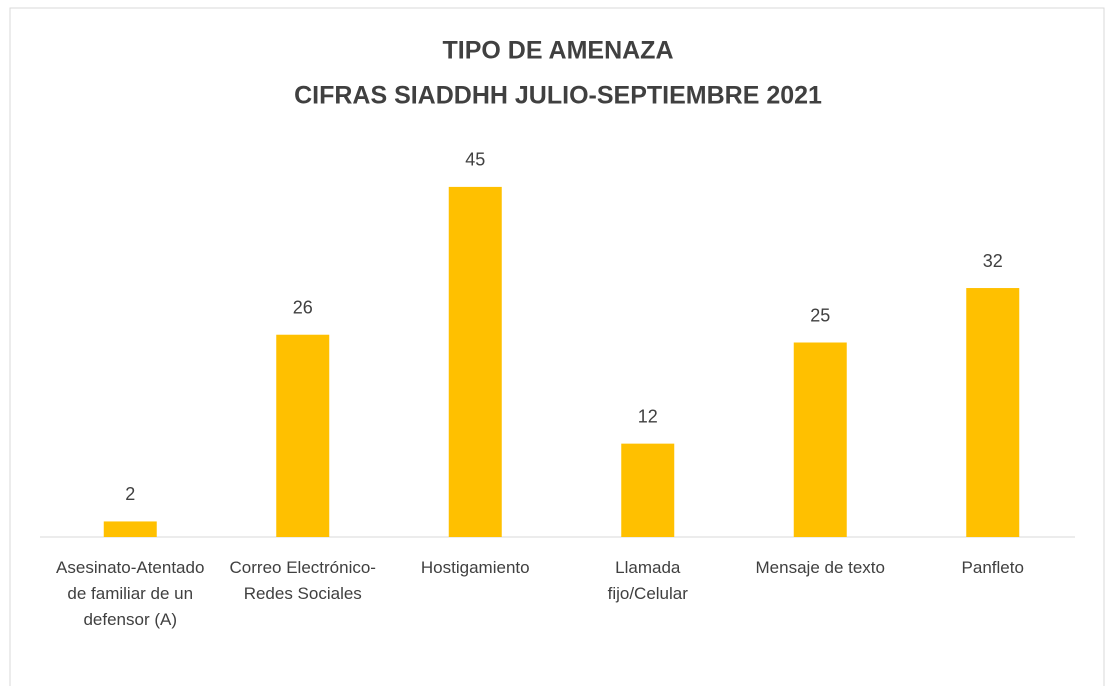 The width and height of the screenshot is (1116, 686). What do you see at coordinates (820, 315) in the screenshot?
I see `data-label: 25` at bounding box center [820, 315].